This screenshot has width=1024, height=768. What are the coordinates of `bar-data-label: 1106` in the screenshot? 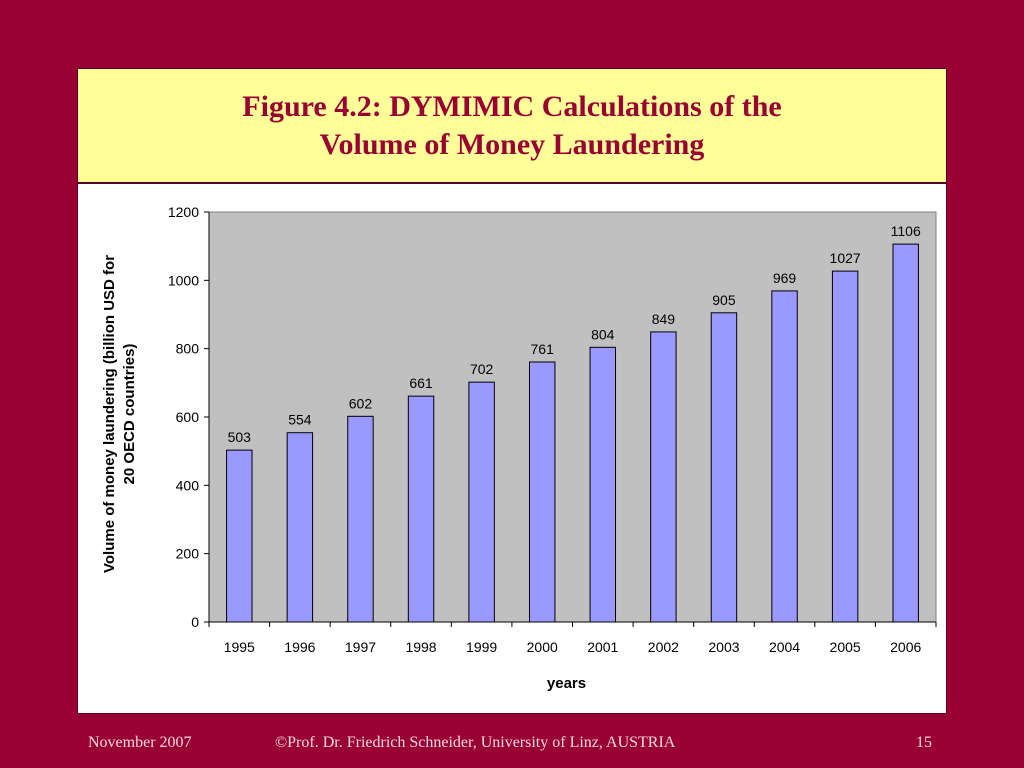 It's located at (906, 231).